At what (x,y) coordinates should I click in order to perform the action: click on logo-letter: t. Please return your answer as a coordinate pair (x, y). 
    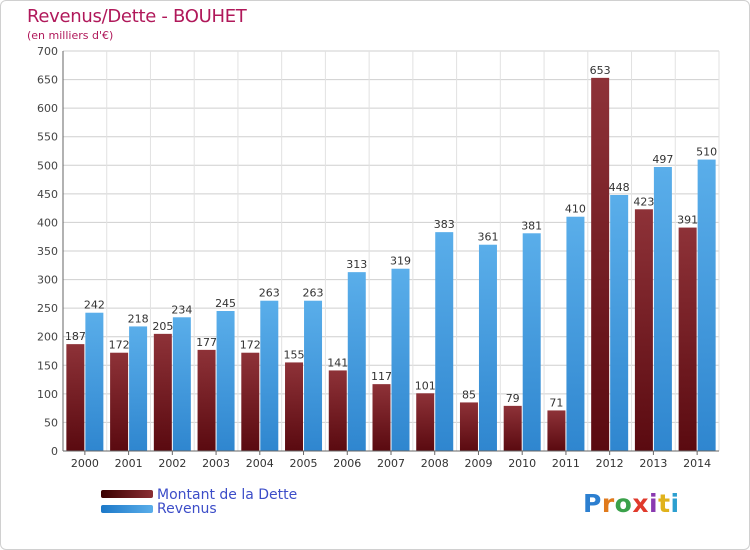
    Looking at the image, I should click on (664, 503).